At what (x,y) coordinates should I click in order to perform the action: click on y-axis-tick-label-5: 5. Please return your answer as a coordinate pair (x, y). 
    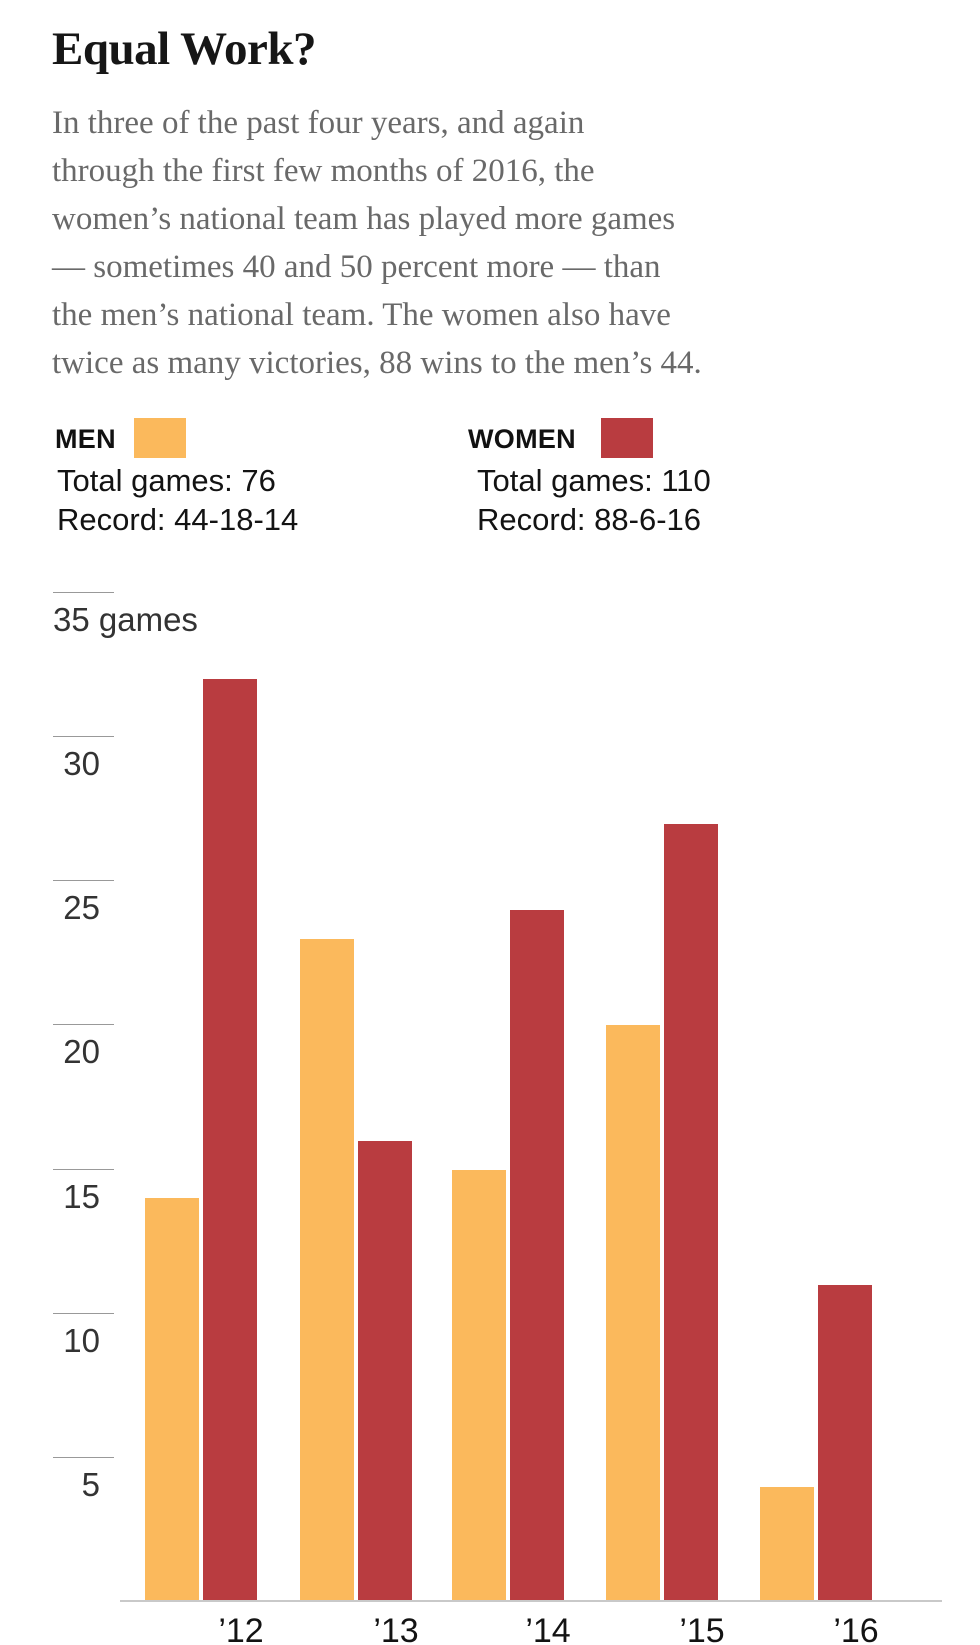
    Looking at the image, I should click on (90, 1484).